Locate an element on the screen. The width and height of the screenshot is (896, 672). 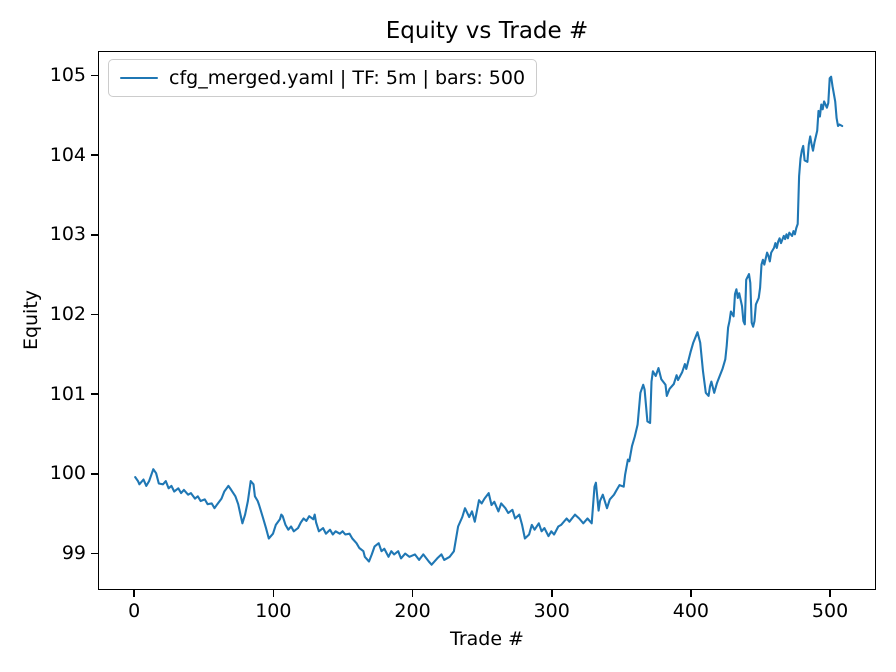
x-tick-label: 300 is located at coordinates (551, 611).